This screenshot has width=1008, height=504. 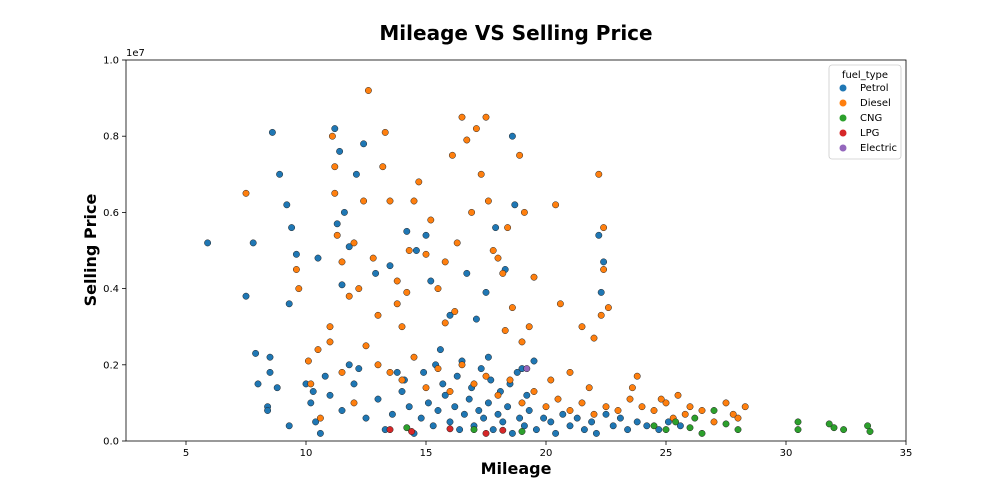 What do you see at coordinates (111, 365) in the screenshot?
I see `y-tick-label: 0.2` at bounding box center [111, 365].